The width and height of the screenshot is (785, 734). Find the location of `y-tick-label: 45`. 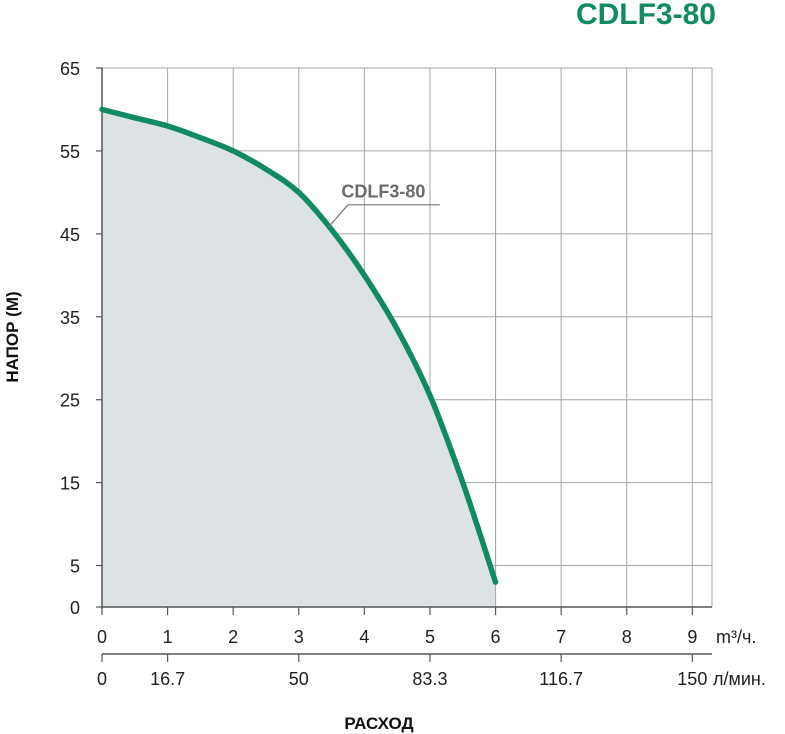

y-tick-label: 45 is located at coordinates (70, 235).